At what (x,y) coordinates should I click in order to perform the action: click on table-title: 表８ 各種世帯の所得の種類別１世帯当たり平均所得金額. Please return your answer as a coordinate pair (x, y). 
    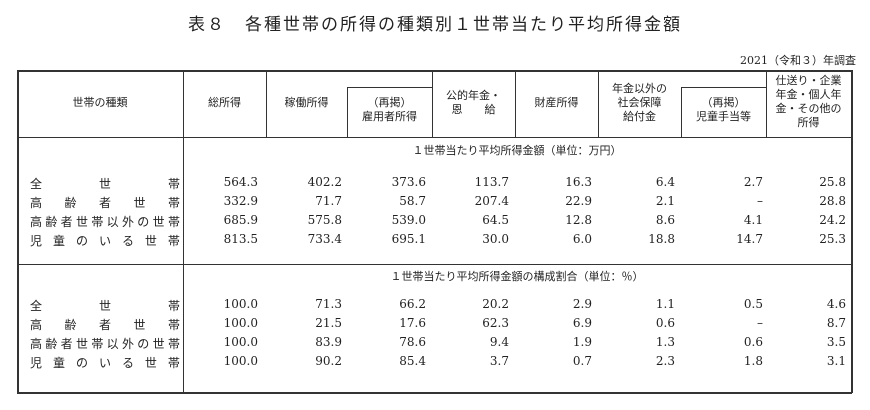
    Looking at the image, I should click on (435, 25).